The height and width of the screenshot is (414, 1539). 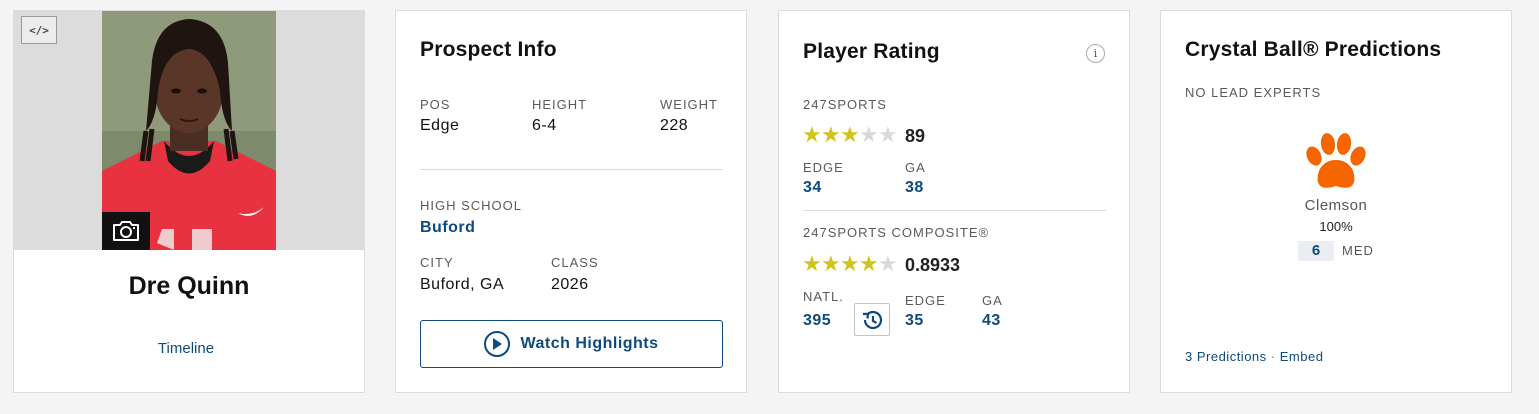 I want to click on comp-ga-rank-link: 43, so click(x=991, y=320).